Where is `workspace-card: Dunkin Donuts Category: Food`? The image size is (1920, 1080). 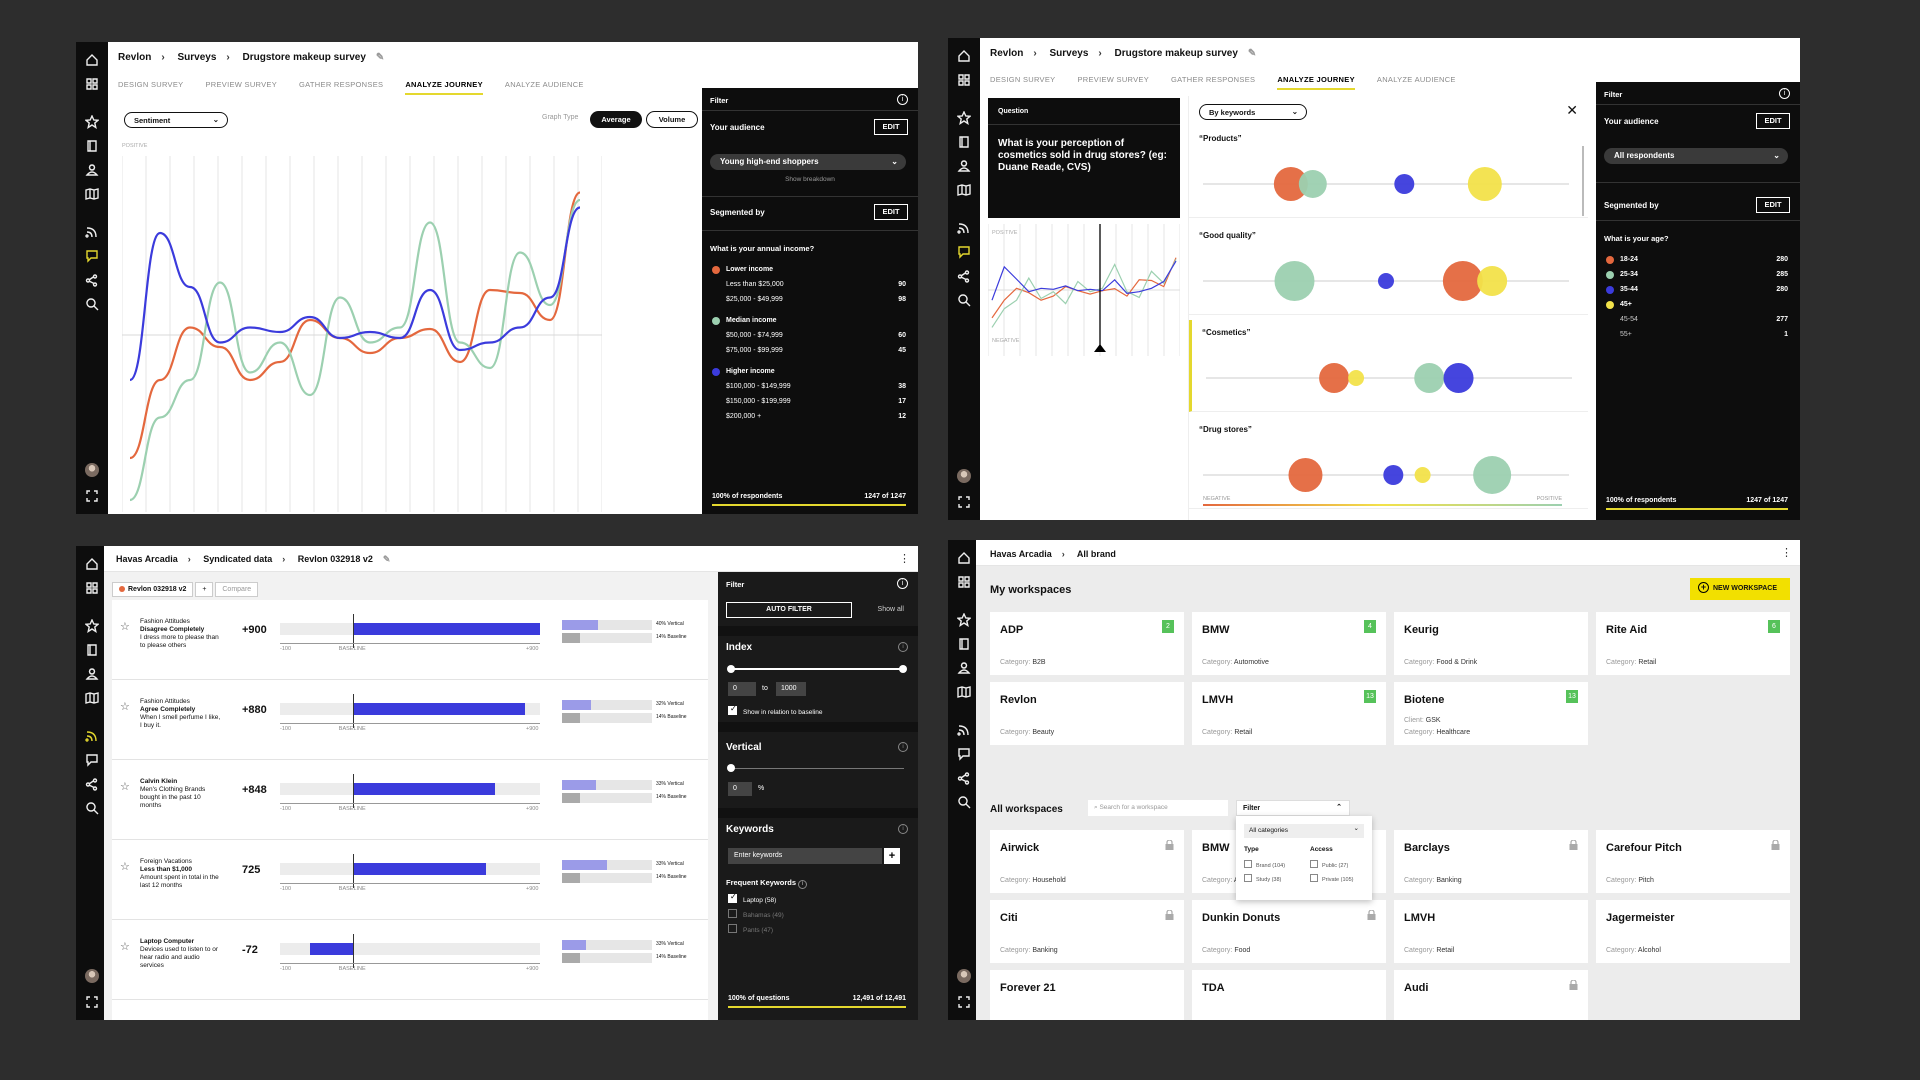 workspace-card: Dunkin Donuts Category: Food is located at coordinates (1289, 931).